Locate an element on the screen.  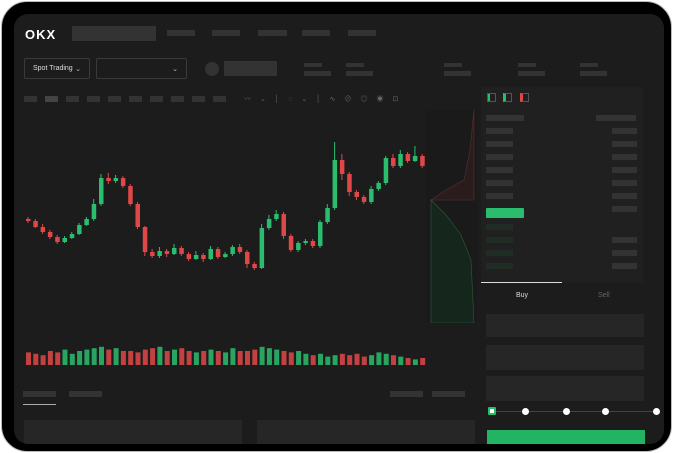
amount-slider is located at coordinates (575, 411).